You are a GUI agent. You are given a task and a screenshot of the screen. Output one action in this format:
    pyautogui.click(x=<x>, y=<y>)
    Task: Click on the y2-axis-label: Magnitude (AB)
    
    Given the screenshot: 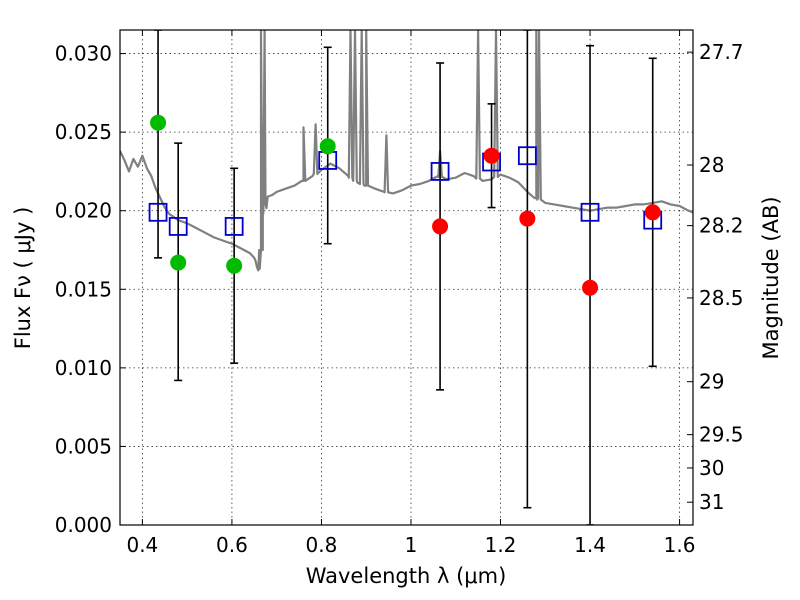 What is the action you would take?
    pyautogui.click(x=771, y=277)
    